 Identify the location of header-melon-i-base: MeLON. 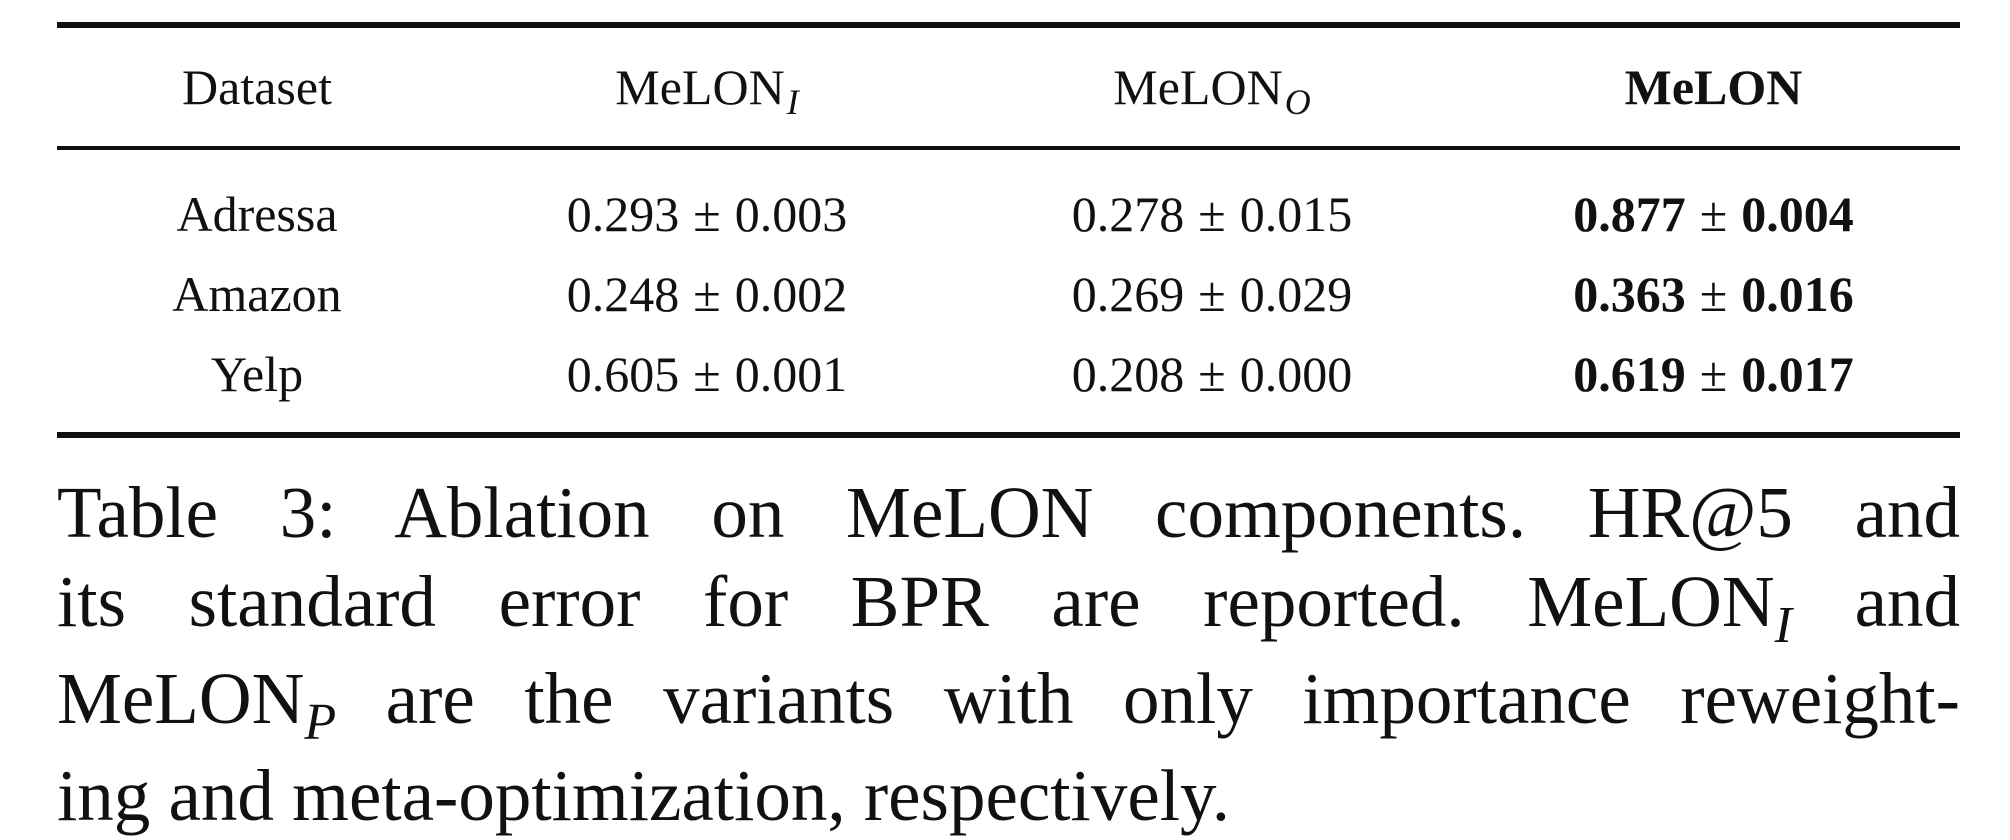
(700, 87).